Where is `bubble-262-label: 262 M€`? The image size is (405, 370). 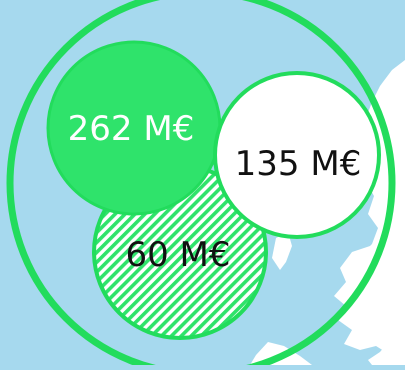
bubble-262-label: 262 M€ is located at coordinates (131, 129).